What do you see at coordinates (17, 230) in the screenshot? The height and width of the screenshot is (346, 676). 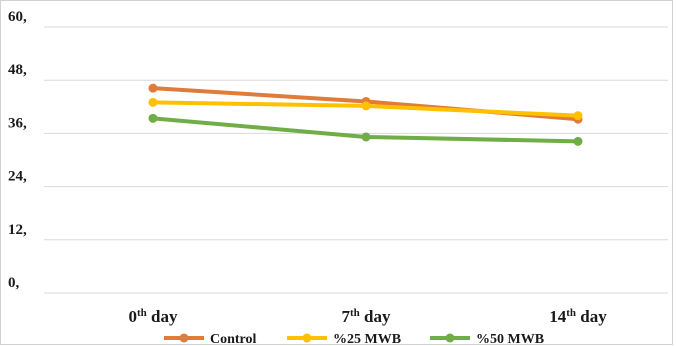 I see `y-tick-label: 12,` at bounding box center [17, 230].